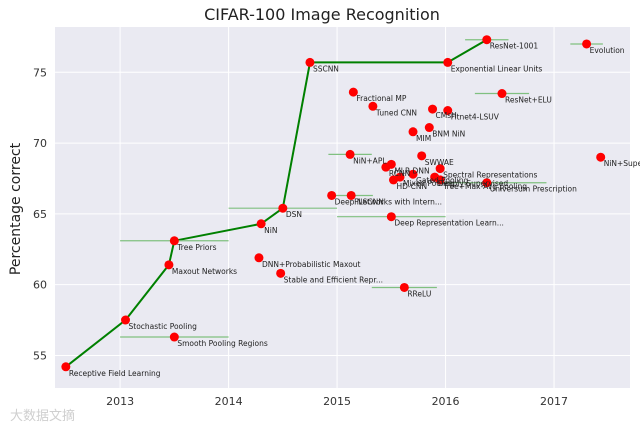 The height and width of the screenshot is (428, 640). Describe the element at coordinates (475, 117) in the screenshot. I see `point-label: Fitnet4-LSUV` at that location.